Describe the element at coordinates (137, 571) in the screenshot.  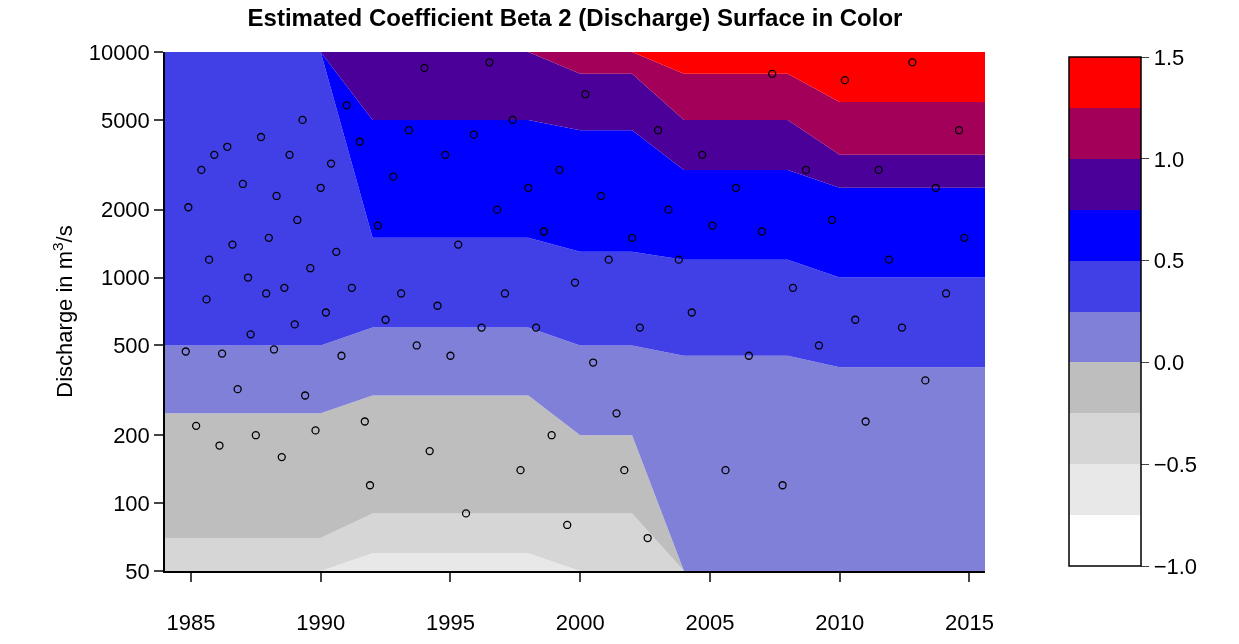
I see `y-tick-label: 50` at that location.